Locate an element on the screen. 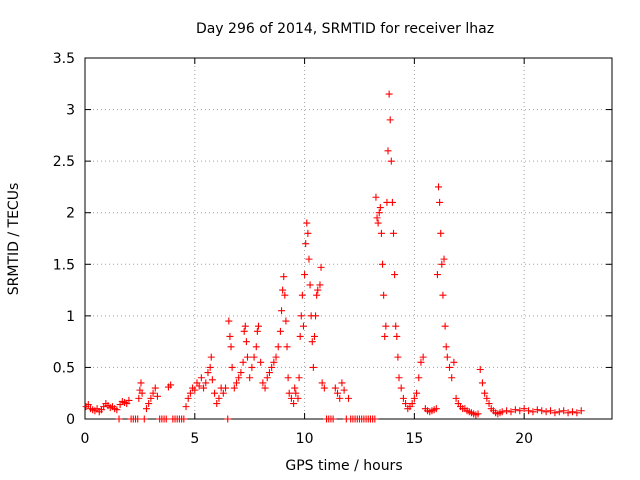  y-tick-label: 3 is located at coordinates (70, 111).